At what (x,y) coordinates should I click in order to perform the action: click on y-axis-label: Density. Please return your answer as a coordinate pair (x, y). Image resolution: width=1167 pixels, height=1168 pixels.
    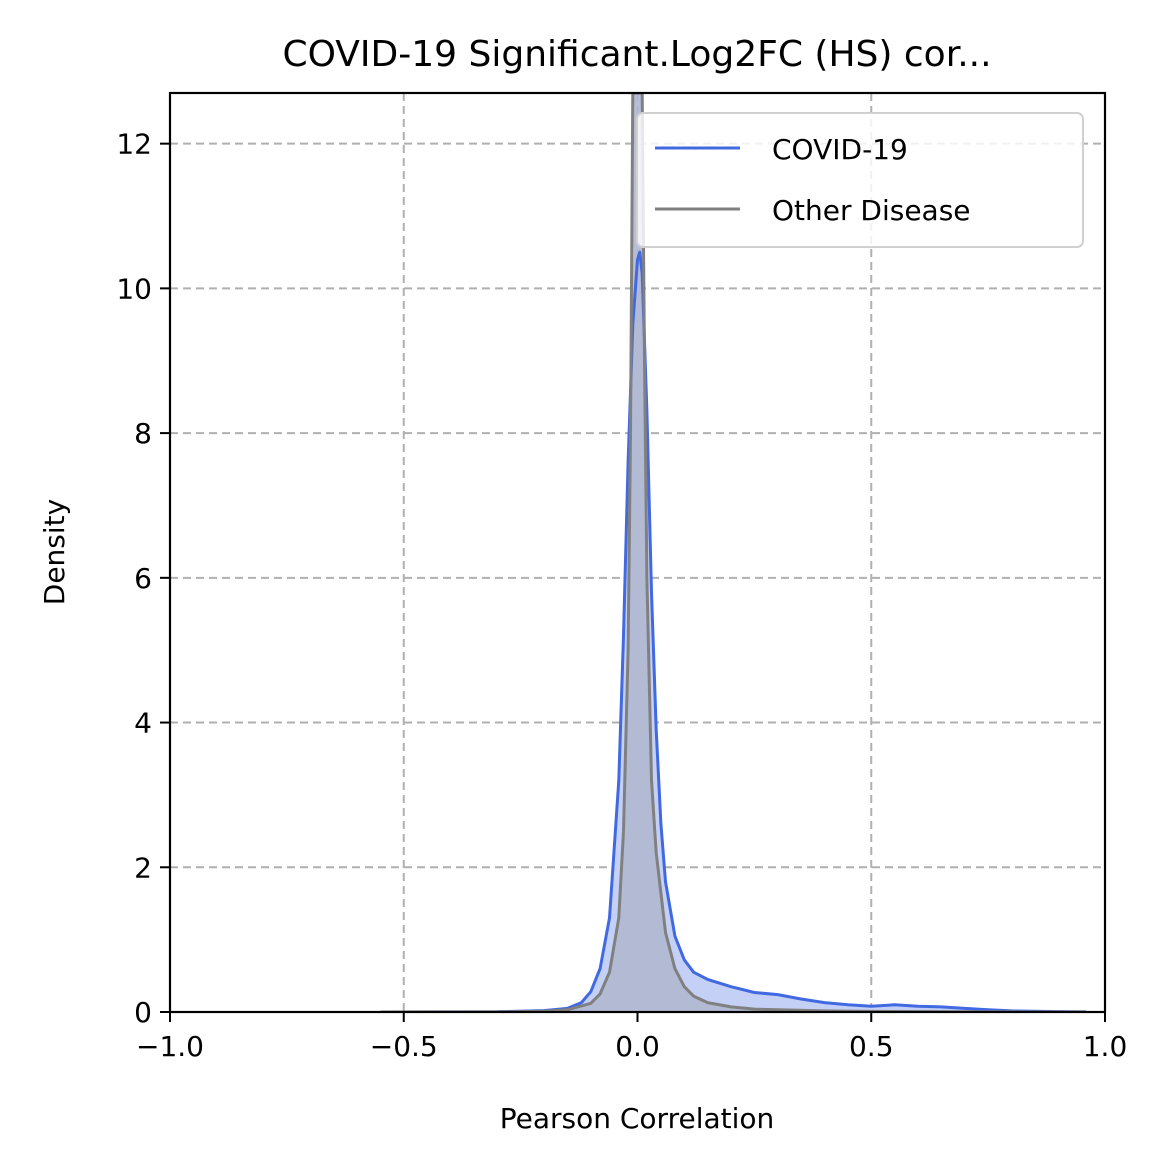
    Looking at the image, I should click on (54, 552).